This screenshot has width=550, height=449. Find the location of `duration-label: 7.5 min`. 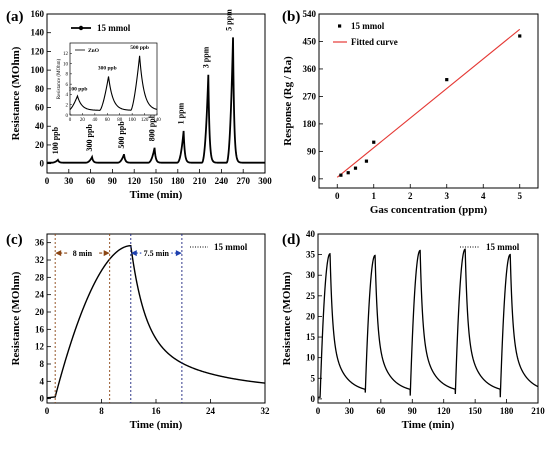

duration-label: 7.5 min is located at coordinates (157, 253).